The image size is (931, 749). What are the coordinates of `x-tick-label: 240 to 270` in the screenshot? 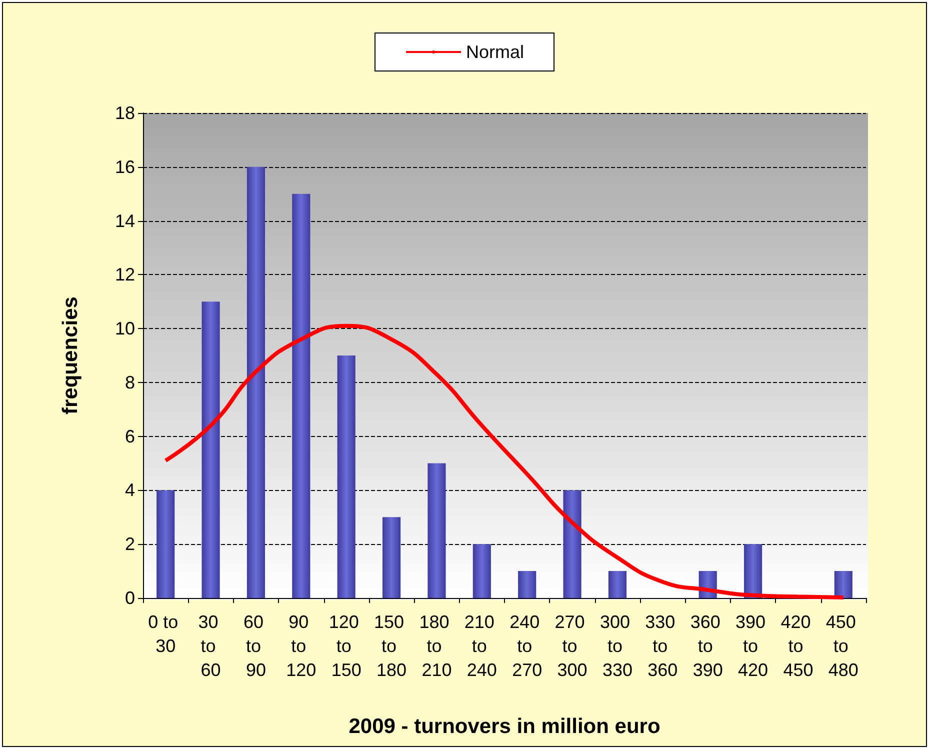 It's located at (527, 646).